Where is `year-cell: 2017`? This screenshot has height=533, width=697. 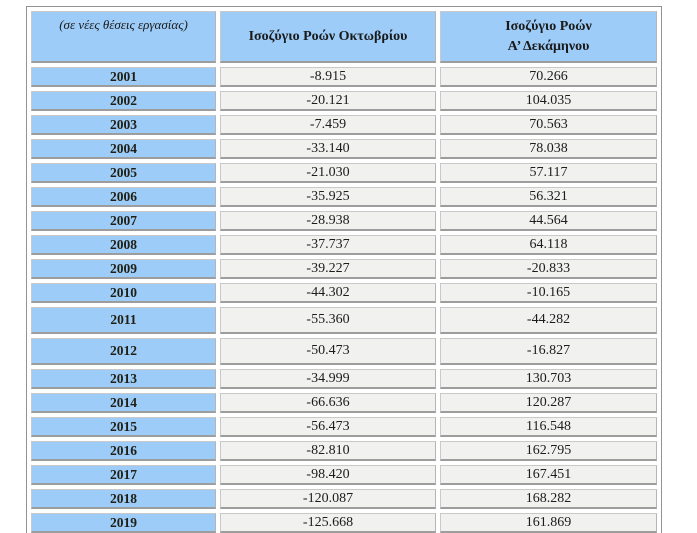 year-cell: 2017 is located at coordinates (123, 475).